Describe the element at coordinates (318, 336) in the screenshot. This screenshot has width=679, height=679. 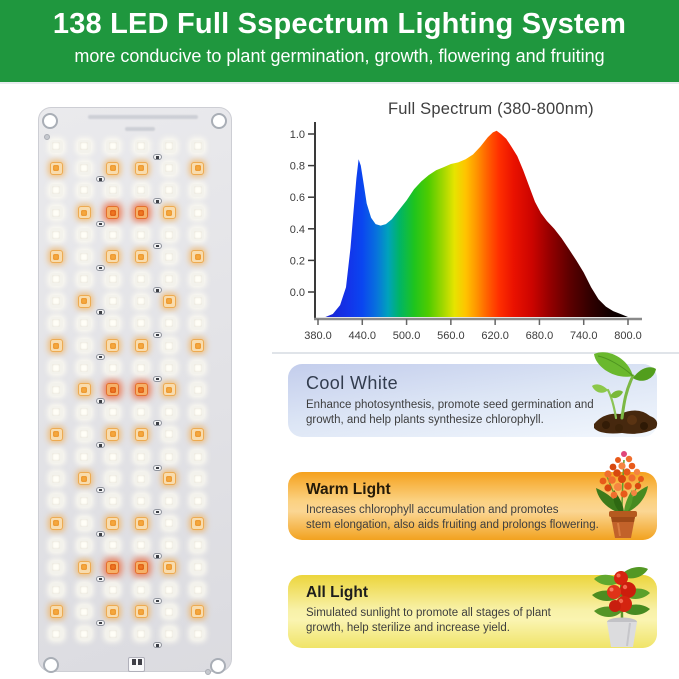
I see `x-tick-label: 380.0` at that location.